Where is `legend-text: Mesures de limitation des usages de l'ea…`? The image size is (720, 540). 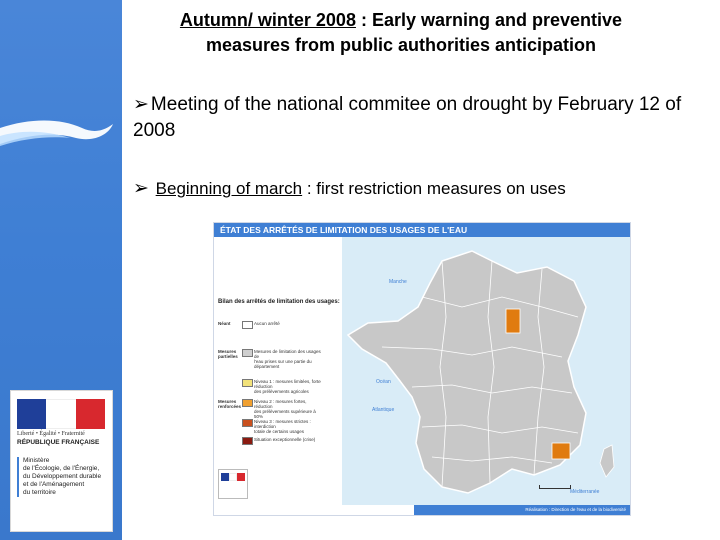 legend-text: Mesures de limitation des usages de l'ea… is located at coordinates (287, 359).